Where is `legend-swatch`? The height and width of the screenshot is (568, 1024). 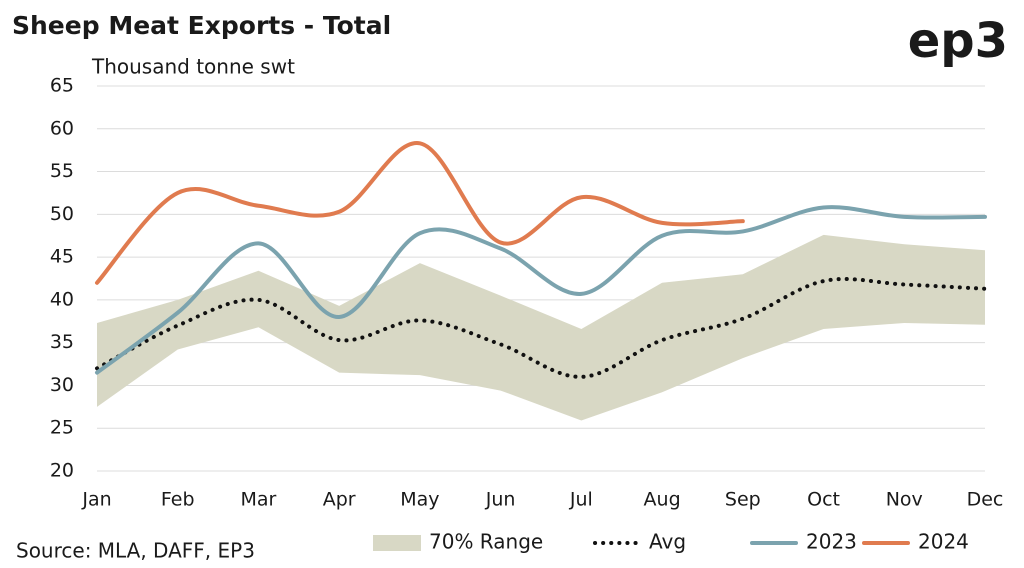
legend-swatch is located at coordinates (397, 543).